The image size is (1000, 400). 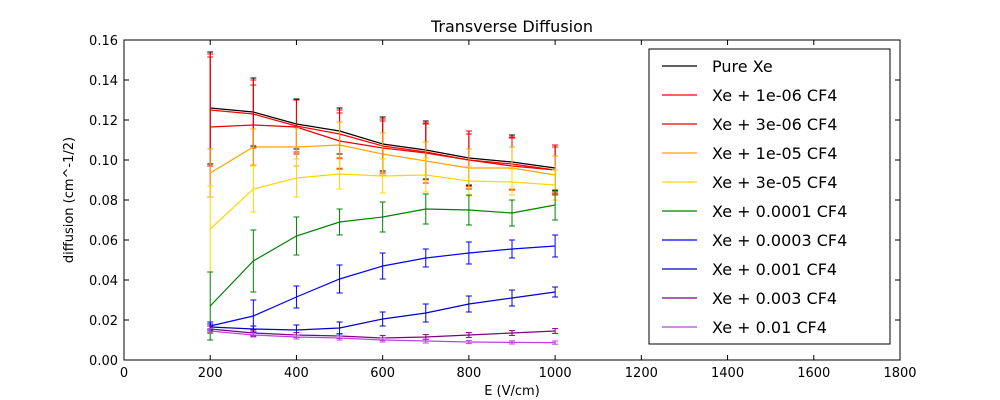 What do you see at coordinates (468, 373) in the screenshot?
I see `x-tick-label: 800` at bounding box center [468, 373].